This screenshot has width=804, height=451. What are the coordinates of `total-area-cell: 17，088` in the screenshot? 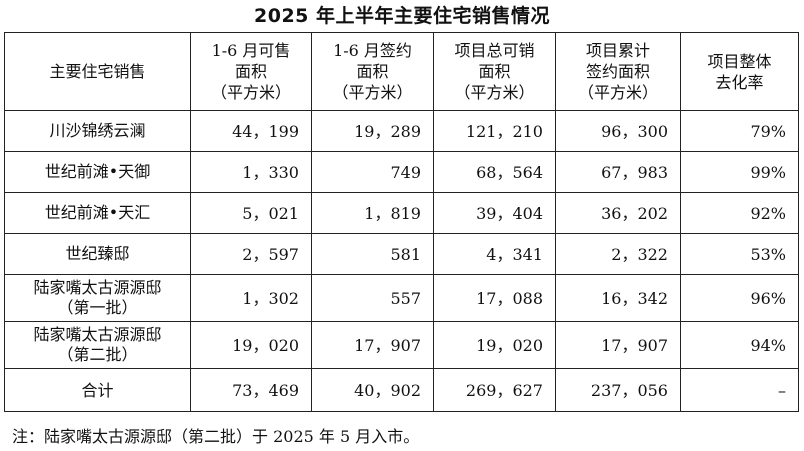 It's located at (494, 298).